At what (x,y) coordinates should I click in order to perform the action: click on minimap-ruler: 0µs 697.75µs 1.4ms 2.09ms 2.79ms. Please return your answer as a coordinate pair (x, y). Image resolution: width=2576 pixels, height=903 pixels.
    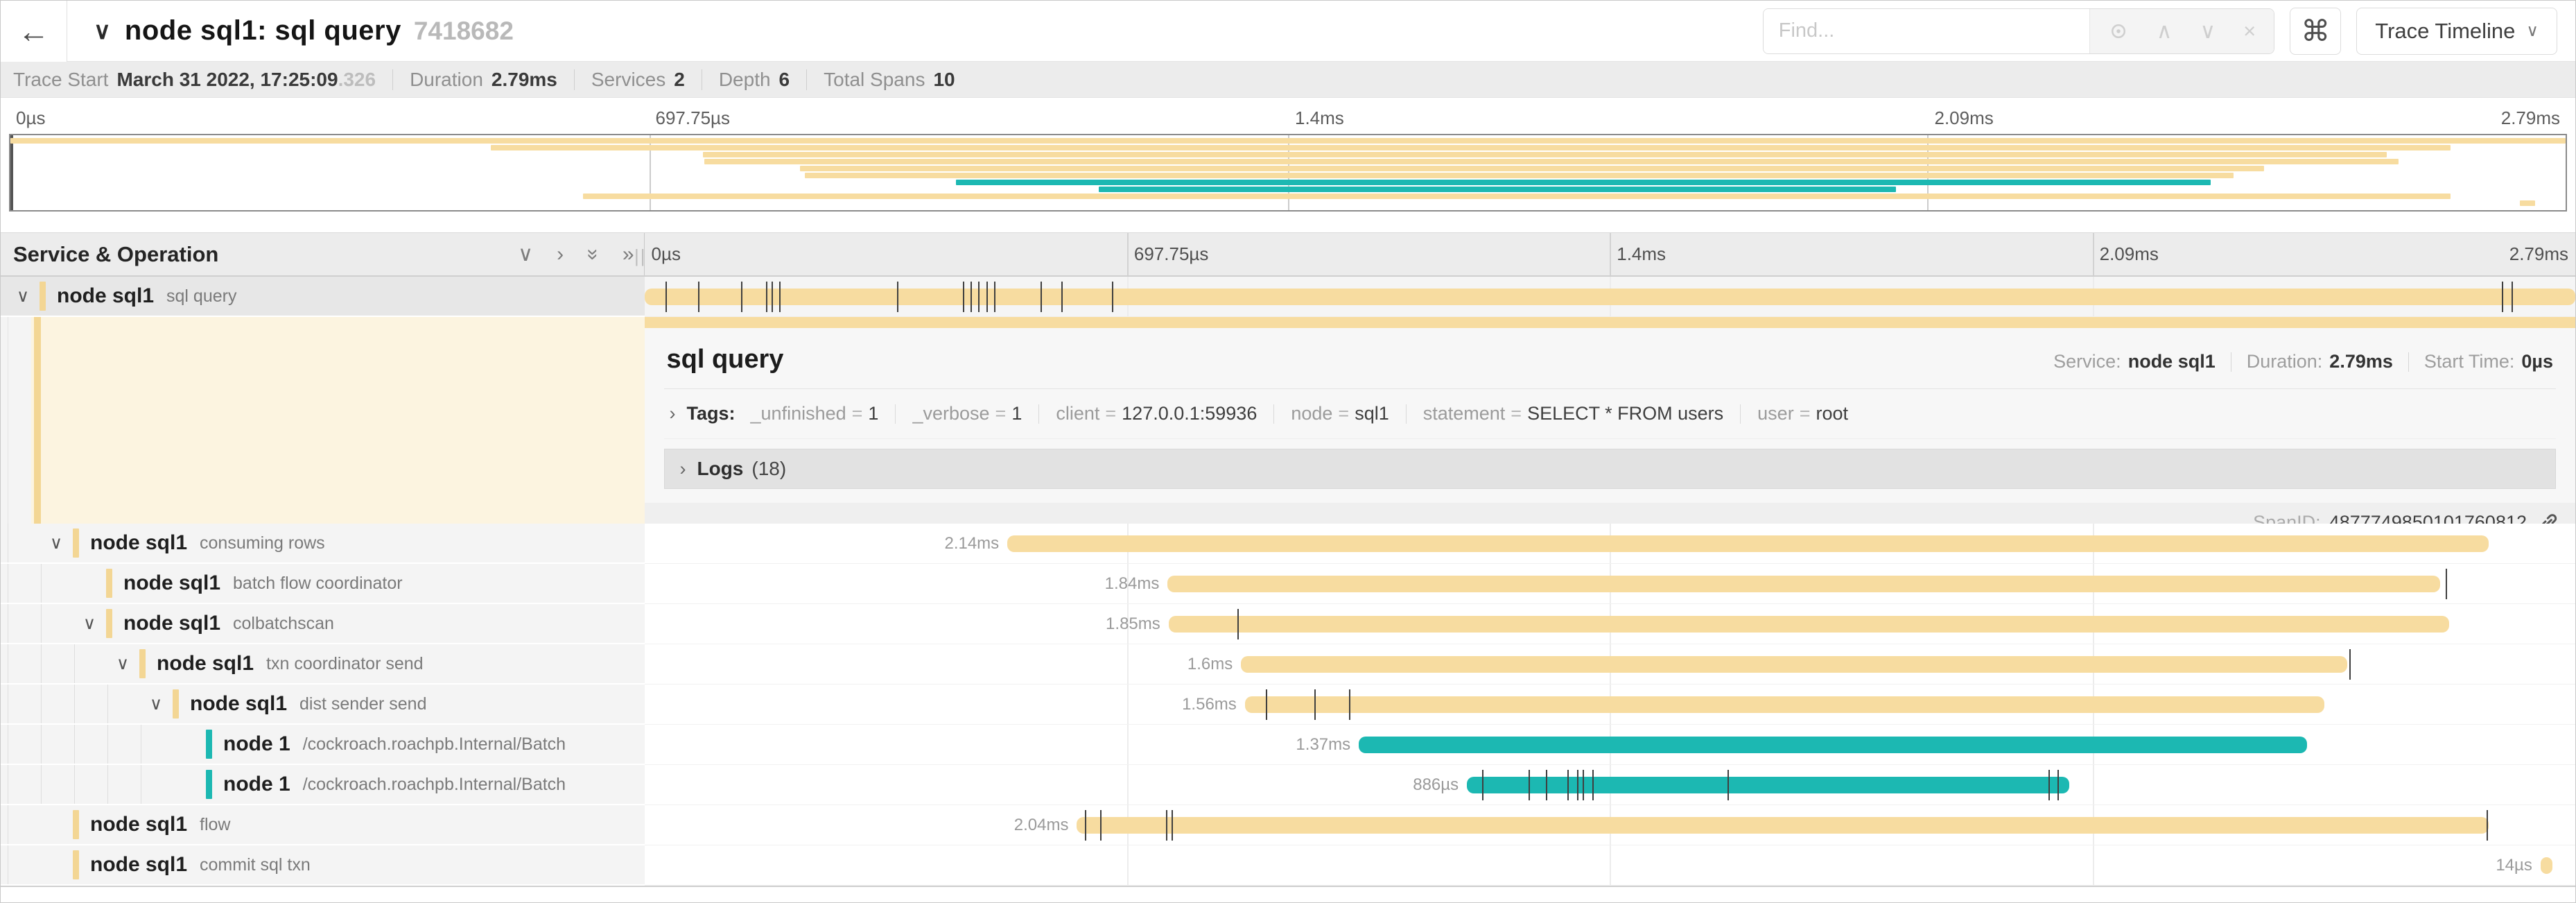
    Looking at the image, I should click on (1288, 118).